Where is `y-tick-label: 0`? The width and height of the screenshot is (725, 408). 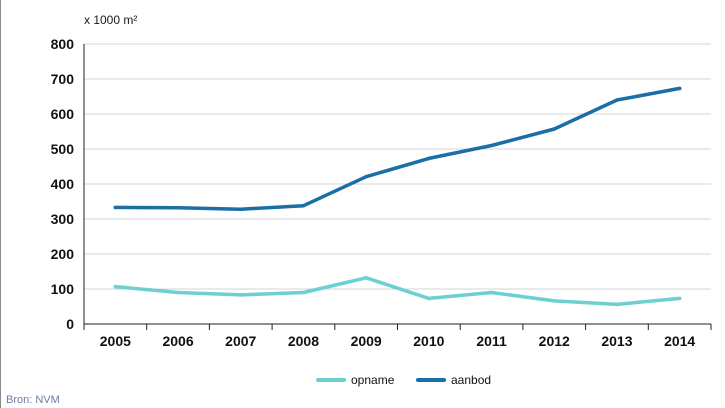 y-tick-label: 0 is located at coordinates (70, 324).